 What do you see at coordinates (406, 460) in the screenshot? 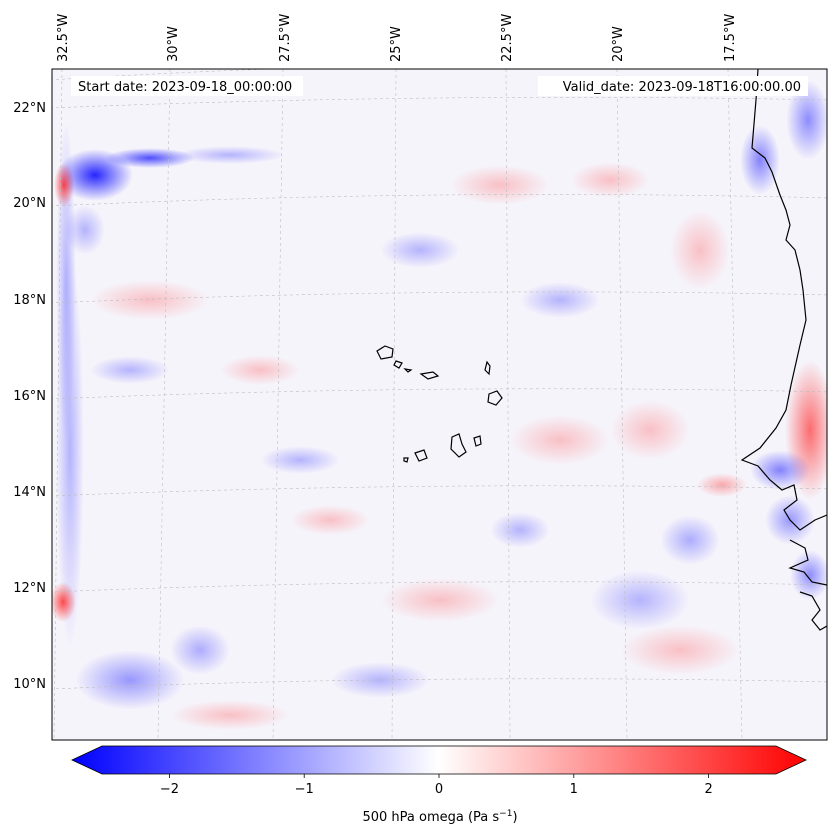
I see `cape-verde-brava` at bounding box center [406, 460].